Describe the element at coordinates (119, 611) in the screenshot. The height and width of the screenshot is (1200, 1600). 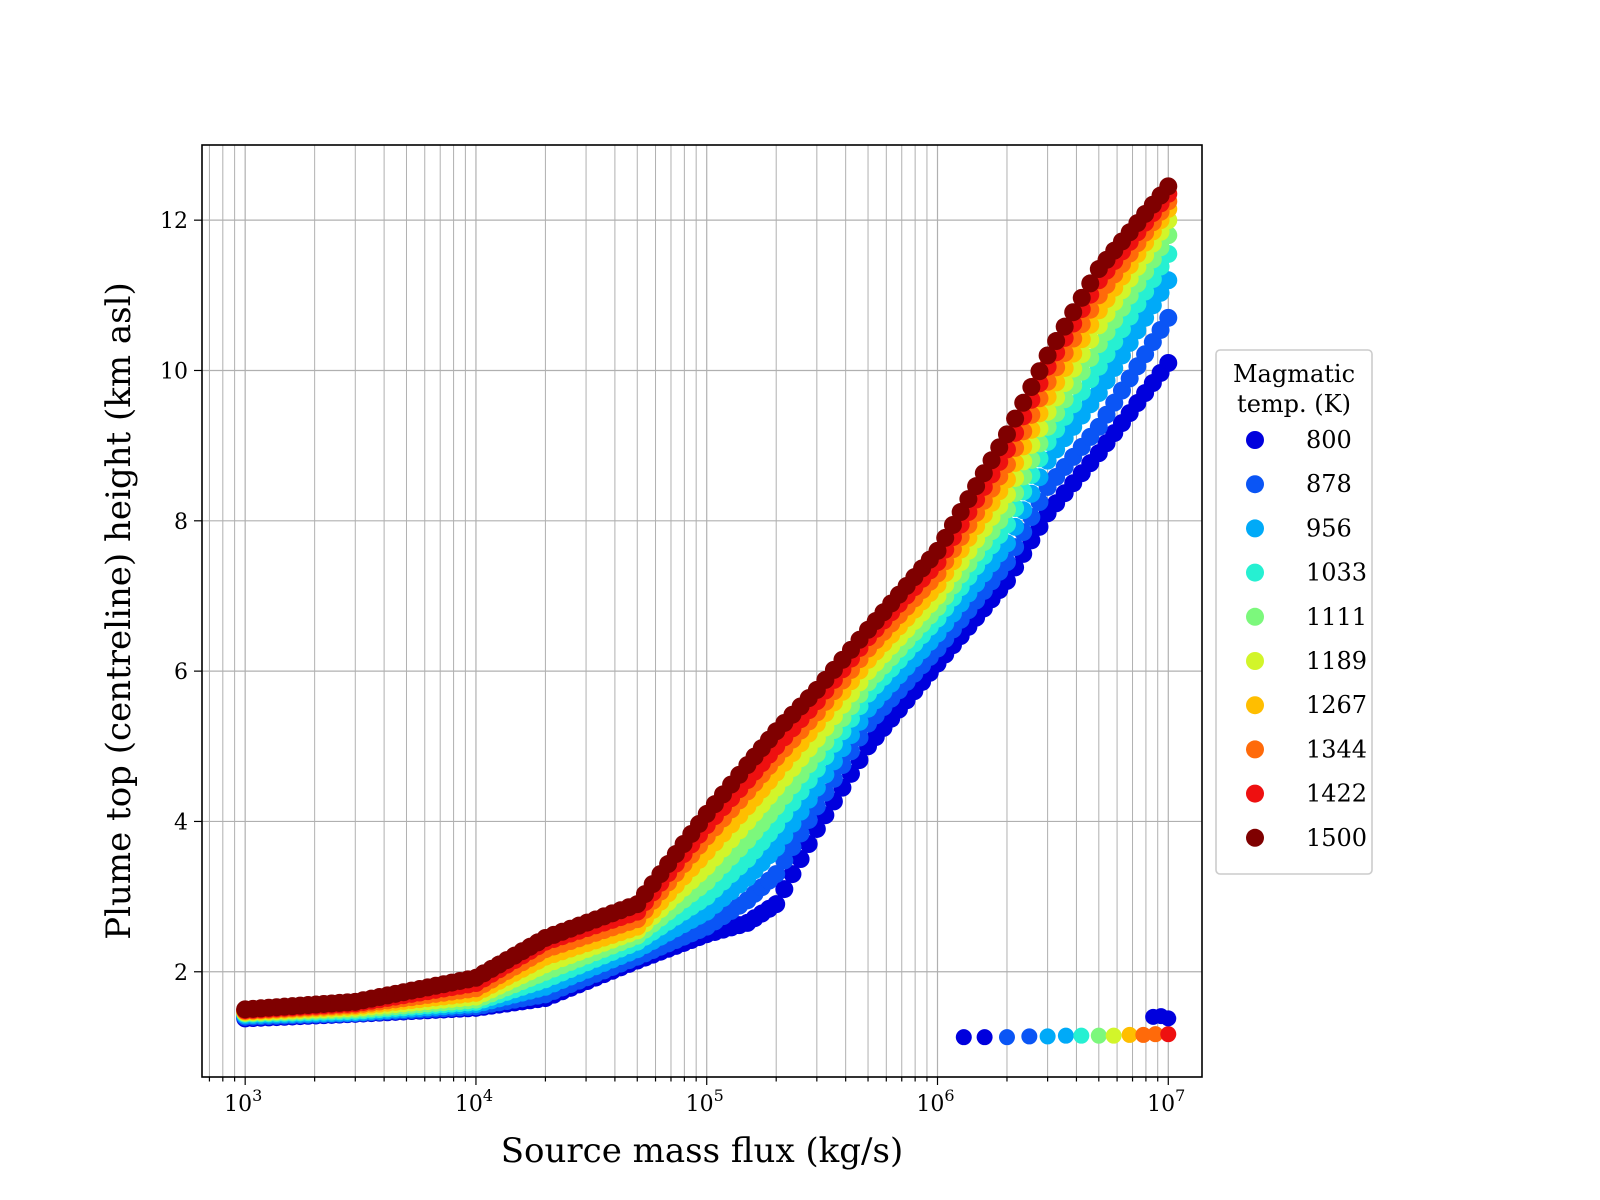
I see `y-axis-label: Plume top (centreline) height (km asl)` at that location.